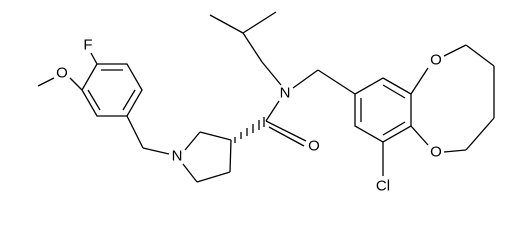 Image resolution: width=508 pixels, height=240 pixels. I want to click on atom-label: F, so click(87, 45).